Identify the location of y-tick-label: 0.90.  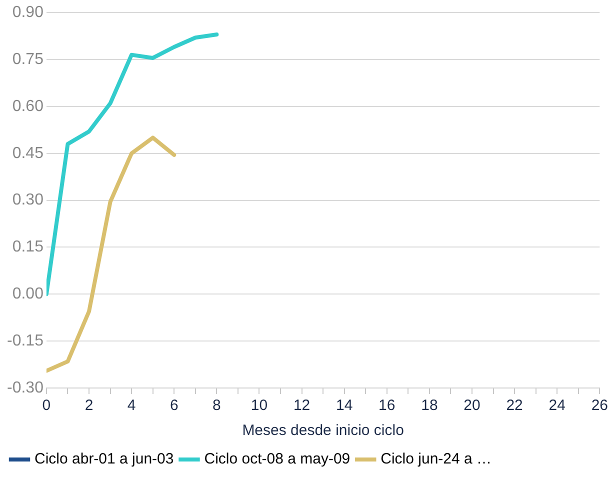
(28, 13).